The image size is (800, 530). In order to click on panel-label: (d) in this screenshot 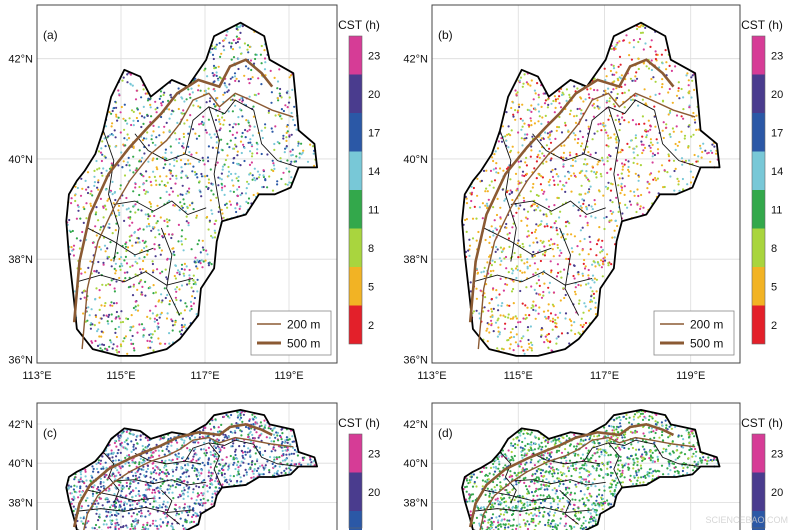, I will do `click(445, 433)`.